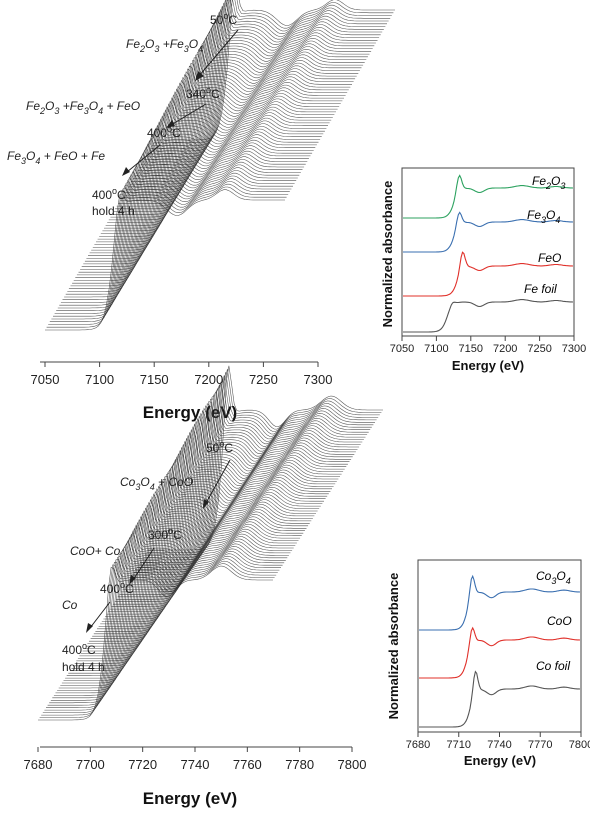 This screenshot has height=818, width=590. What do you see at coordinates (352, 764) in the screenshot?
I see `co-stack-x-tick-label: 7800` at bounding box center [352, 764].